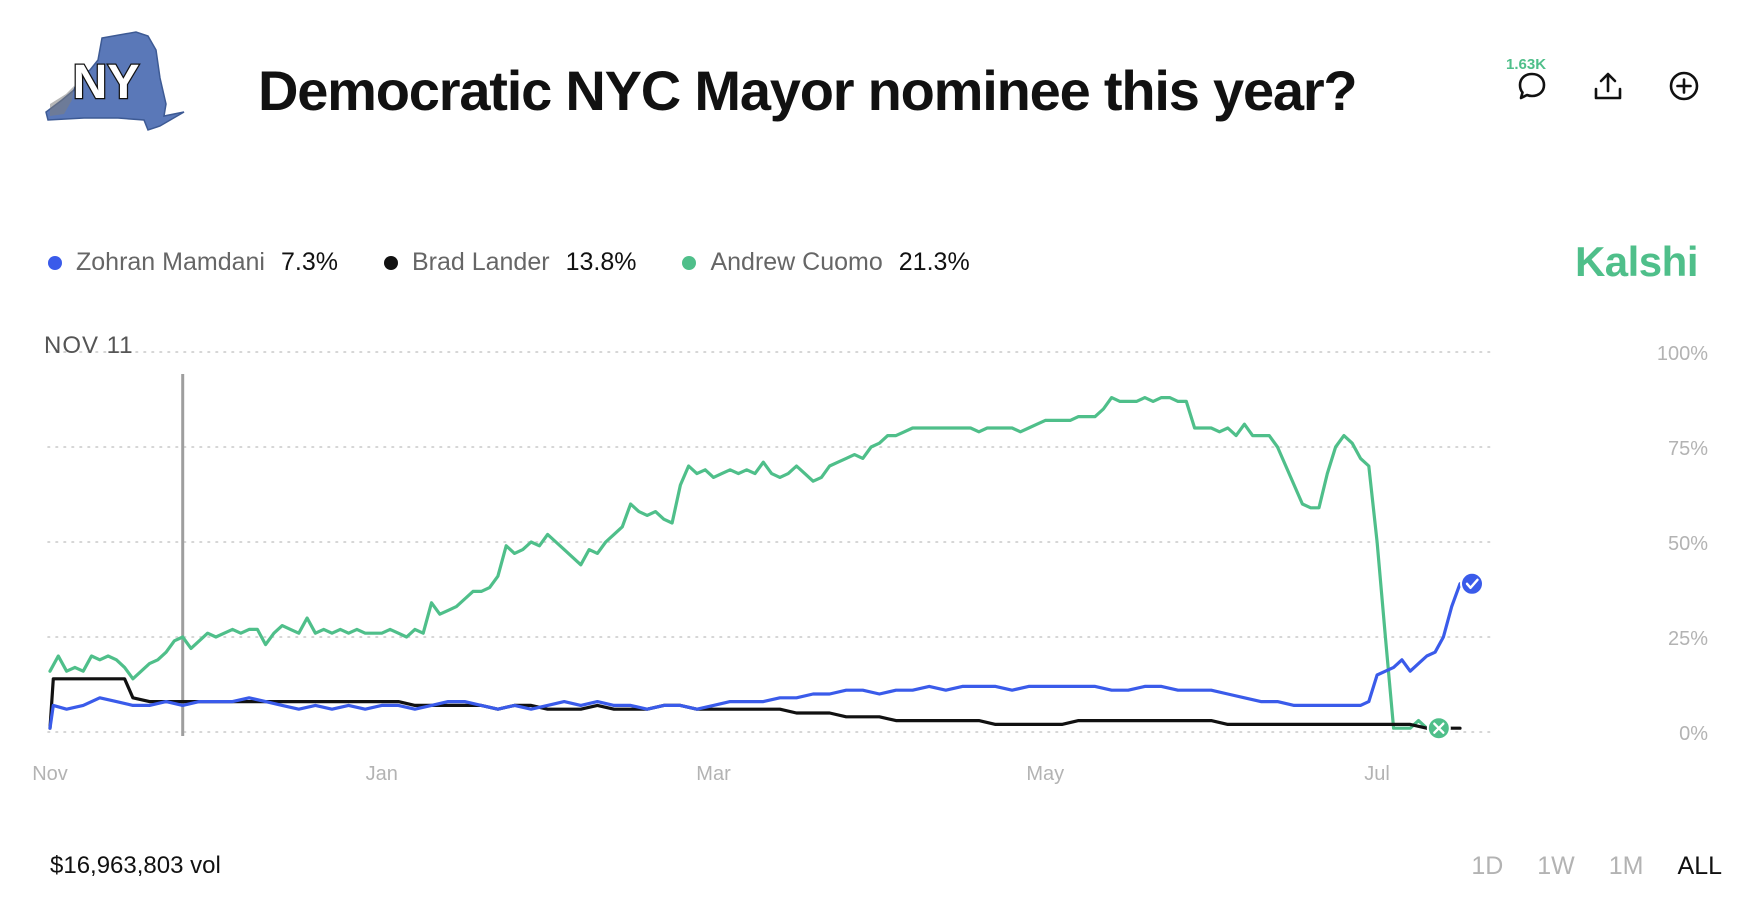  Describe the element at coordinates (1682, 354) in the screenshot. I see `y-tick-label: 100%` at that location.